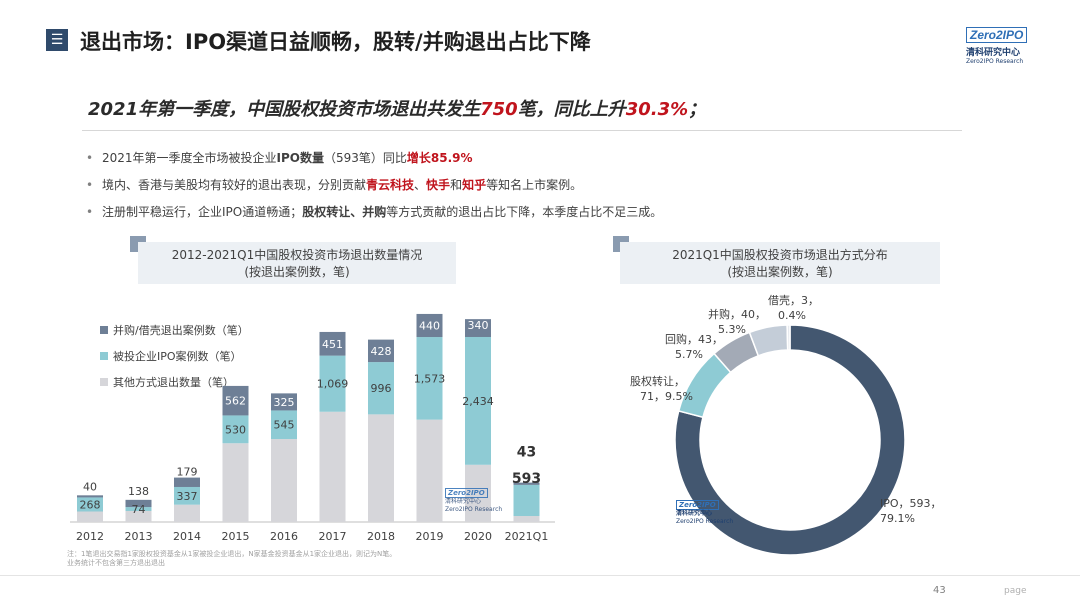 This screenshot has width=1080, height=608. What do you see at coordinates (474, 509) in the screenshot?
I see `watermark-en: Zero2IPO Research` at bounding box center [474, 509].